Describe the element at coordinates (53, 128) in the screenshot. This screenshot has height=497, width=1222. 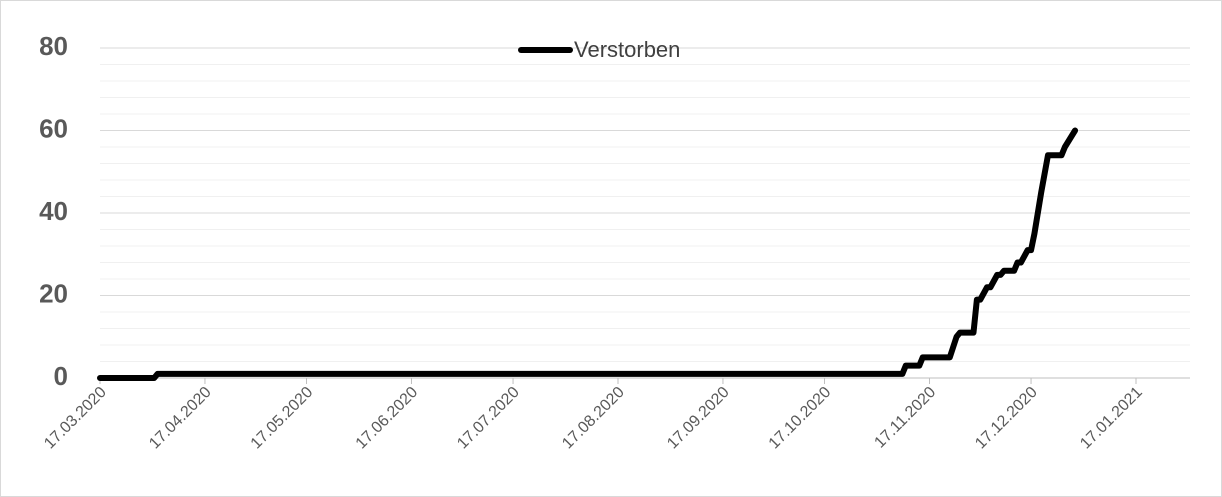
I see `y-tick-label: 60` at that location.